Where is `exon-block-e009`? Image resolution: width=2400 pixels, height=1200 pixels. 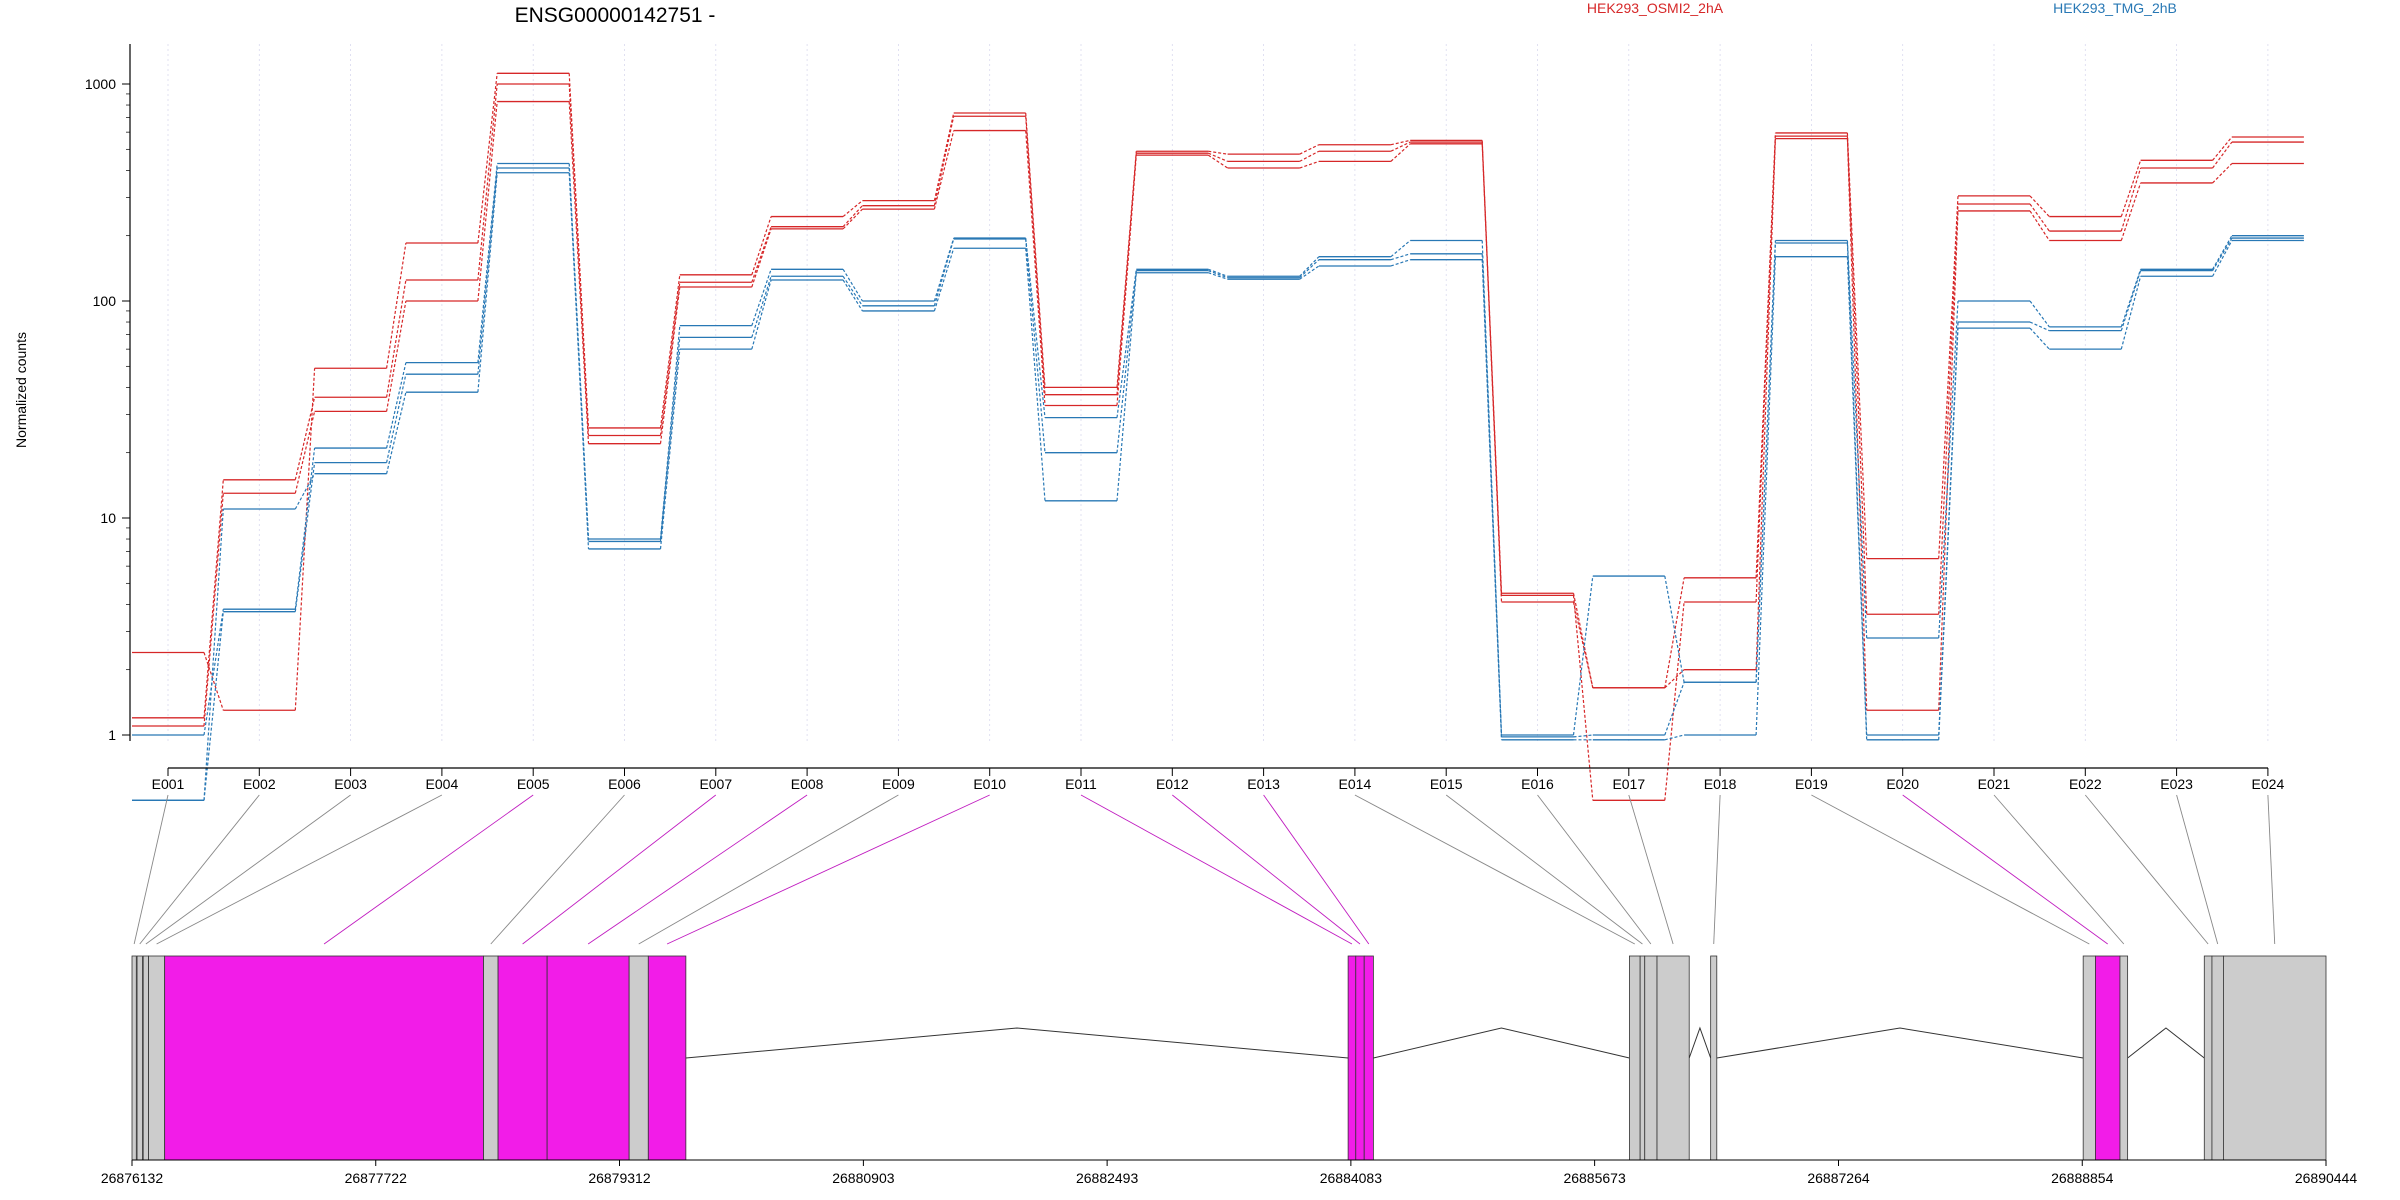
exon-block-e009 is located at coordinates (638, 1058).